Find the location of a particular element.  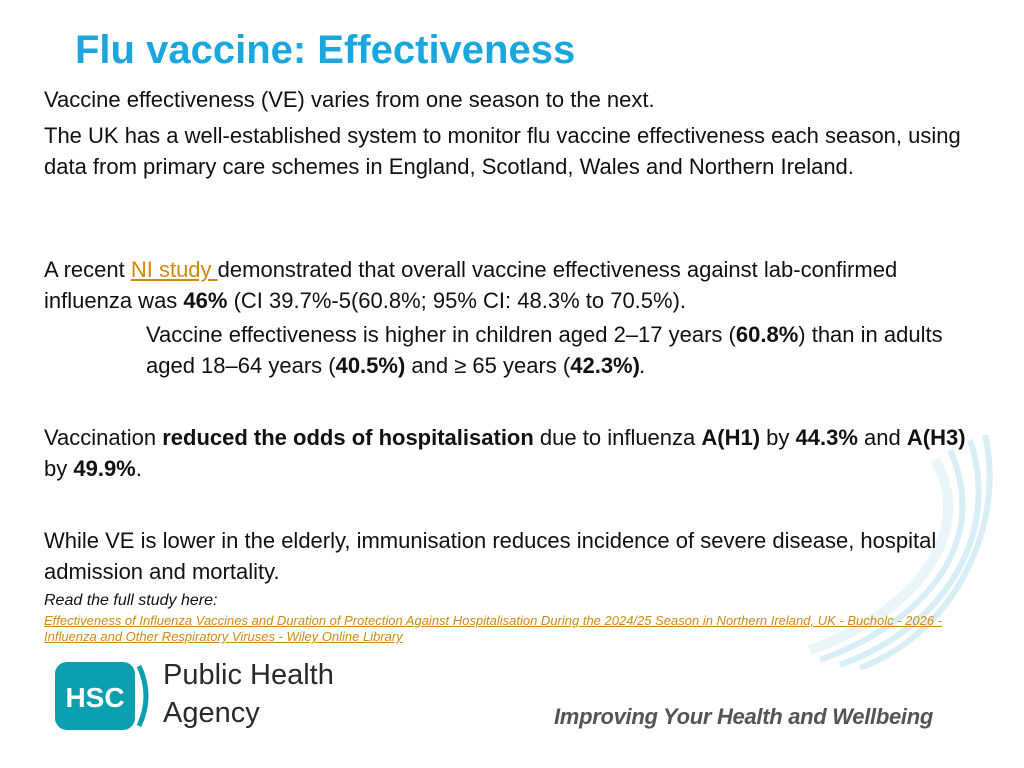

hosp-text-6: . is located at coordinates (138, 468).